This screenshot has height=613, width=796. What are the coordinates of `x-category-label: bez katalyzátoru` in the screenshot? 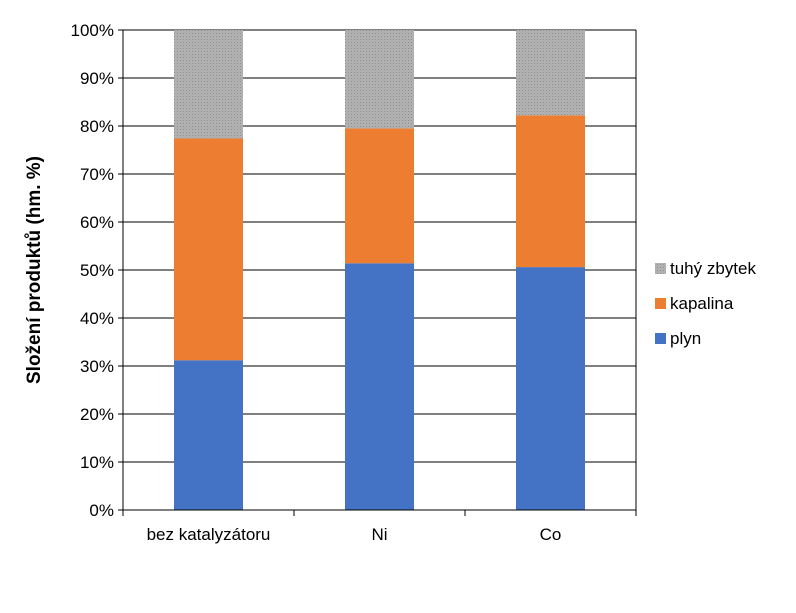 It's located at (209, 534).